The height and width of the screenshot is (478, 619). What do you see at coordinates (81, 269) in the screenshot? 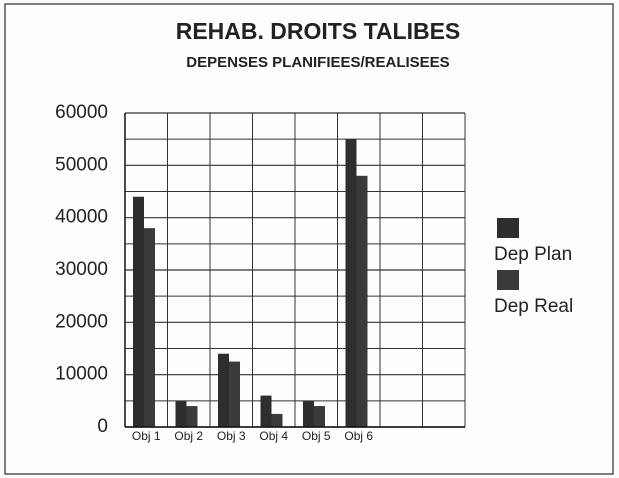
I see `y-tick-label: 30000` at bounding box center [81, 269].